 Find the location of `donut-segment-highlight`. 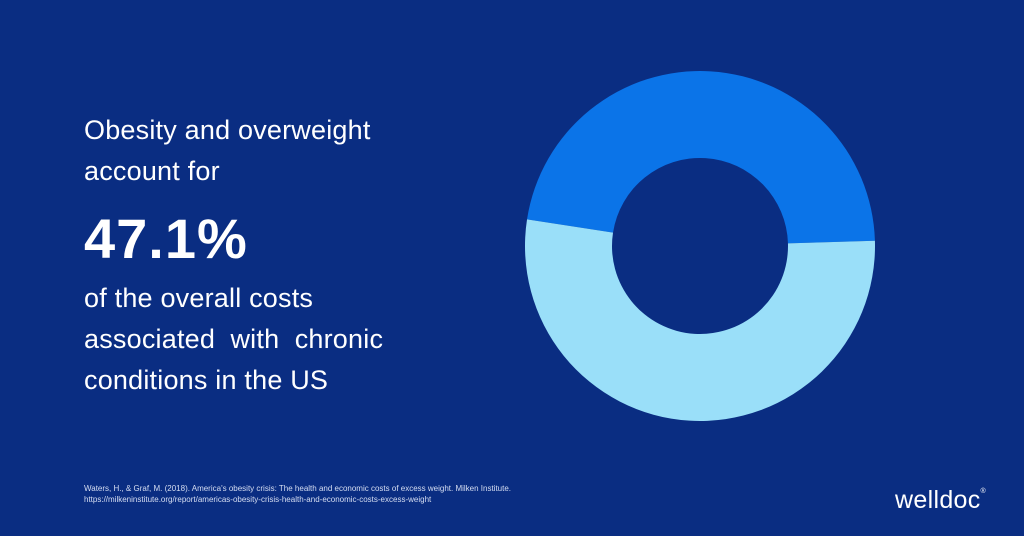

donut-segment-highlight is located at coordinates (701, 157).